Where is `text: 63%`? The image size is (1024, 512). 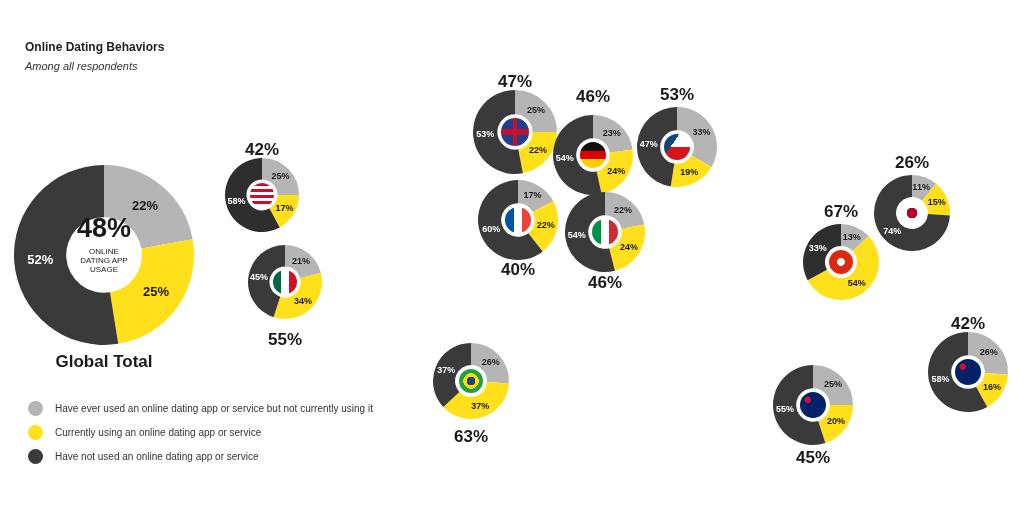
text: 63% is located at coordinates (471, 437).